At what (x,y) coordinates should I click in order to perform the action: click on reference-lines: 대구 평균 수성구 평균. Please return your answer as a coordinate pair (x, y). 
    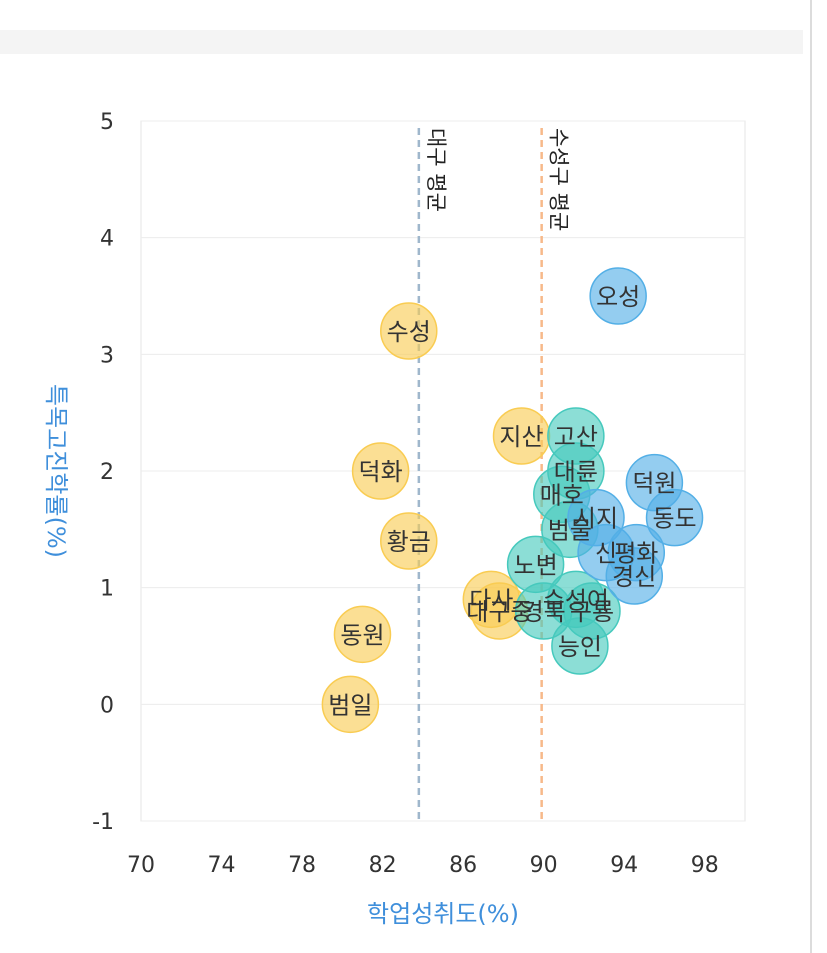
    Looking at the image, I should click on (494, 474).